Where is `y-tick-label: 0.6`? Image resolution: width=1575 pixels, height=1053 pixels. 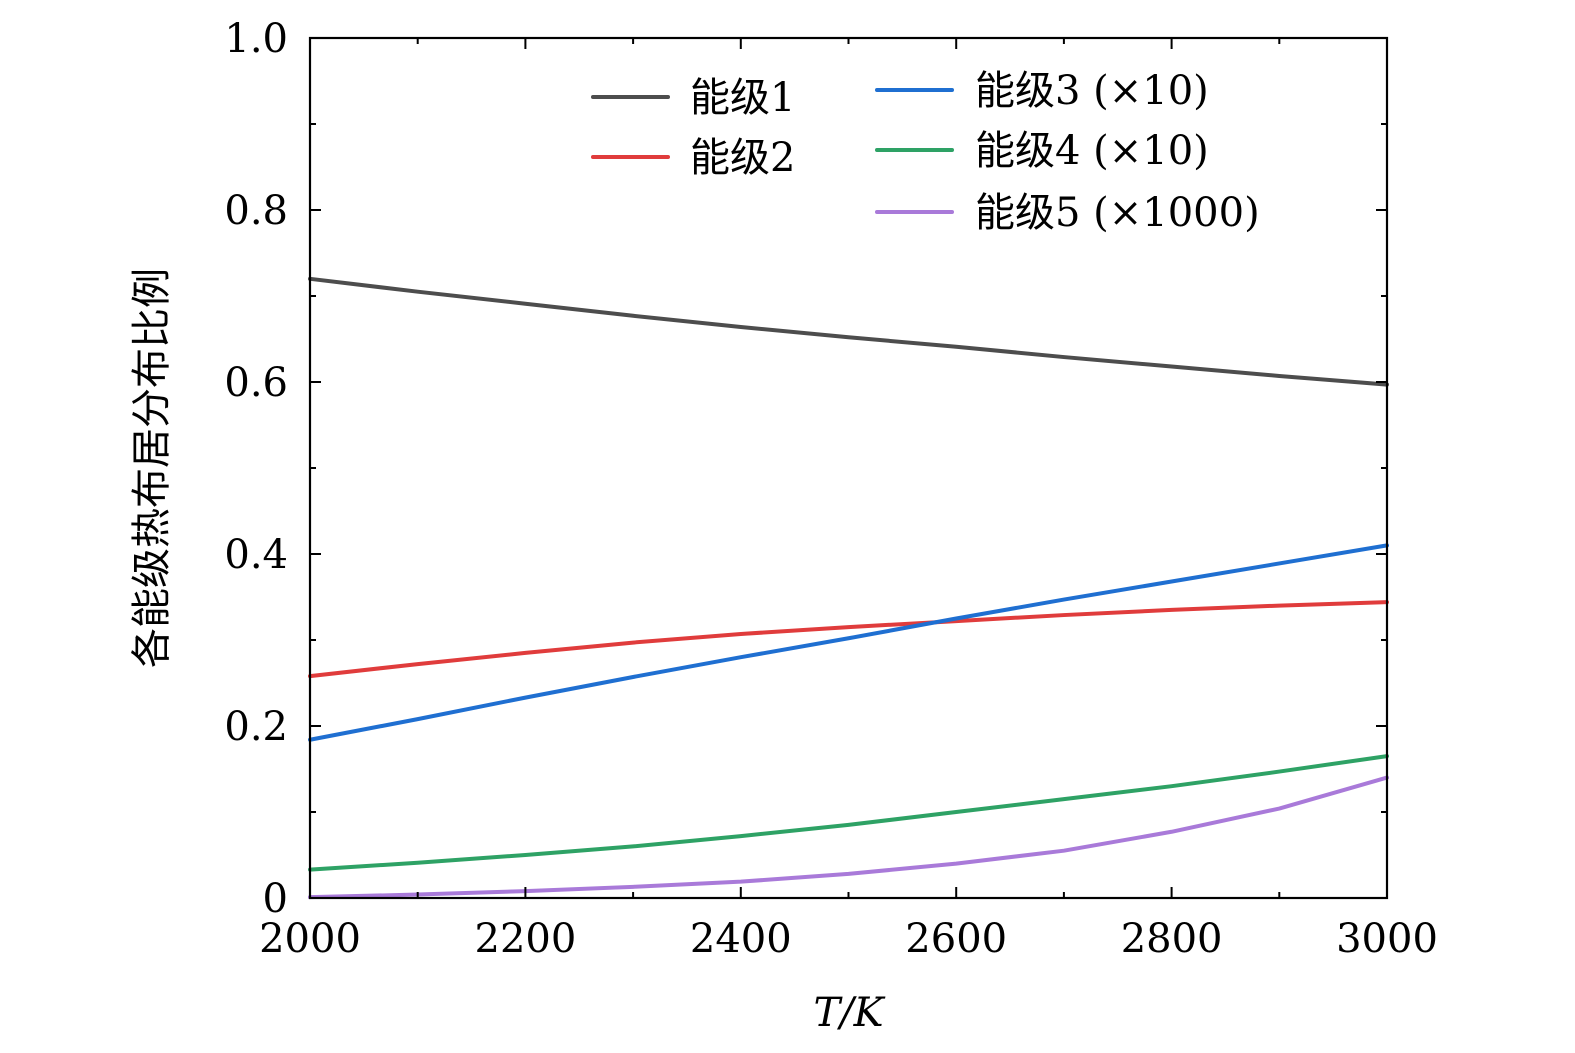 y-tick-label: 0.6 is located at coordinates (256, 383).